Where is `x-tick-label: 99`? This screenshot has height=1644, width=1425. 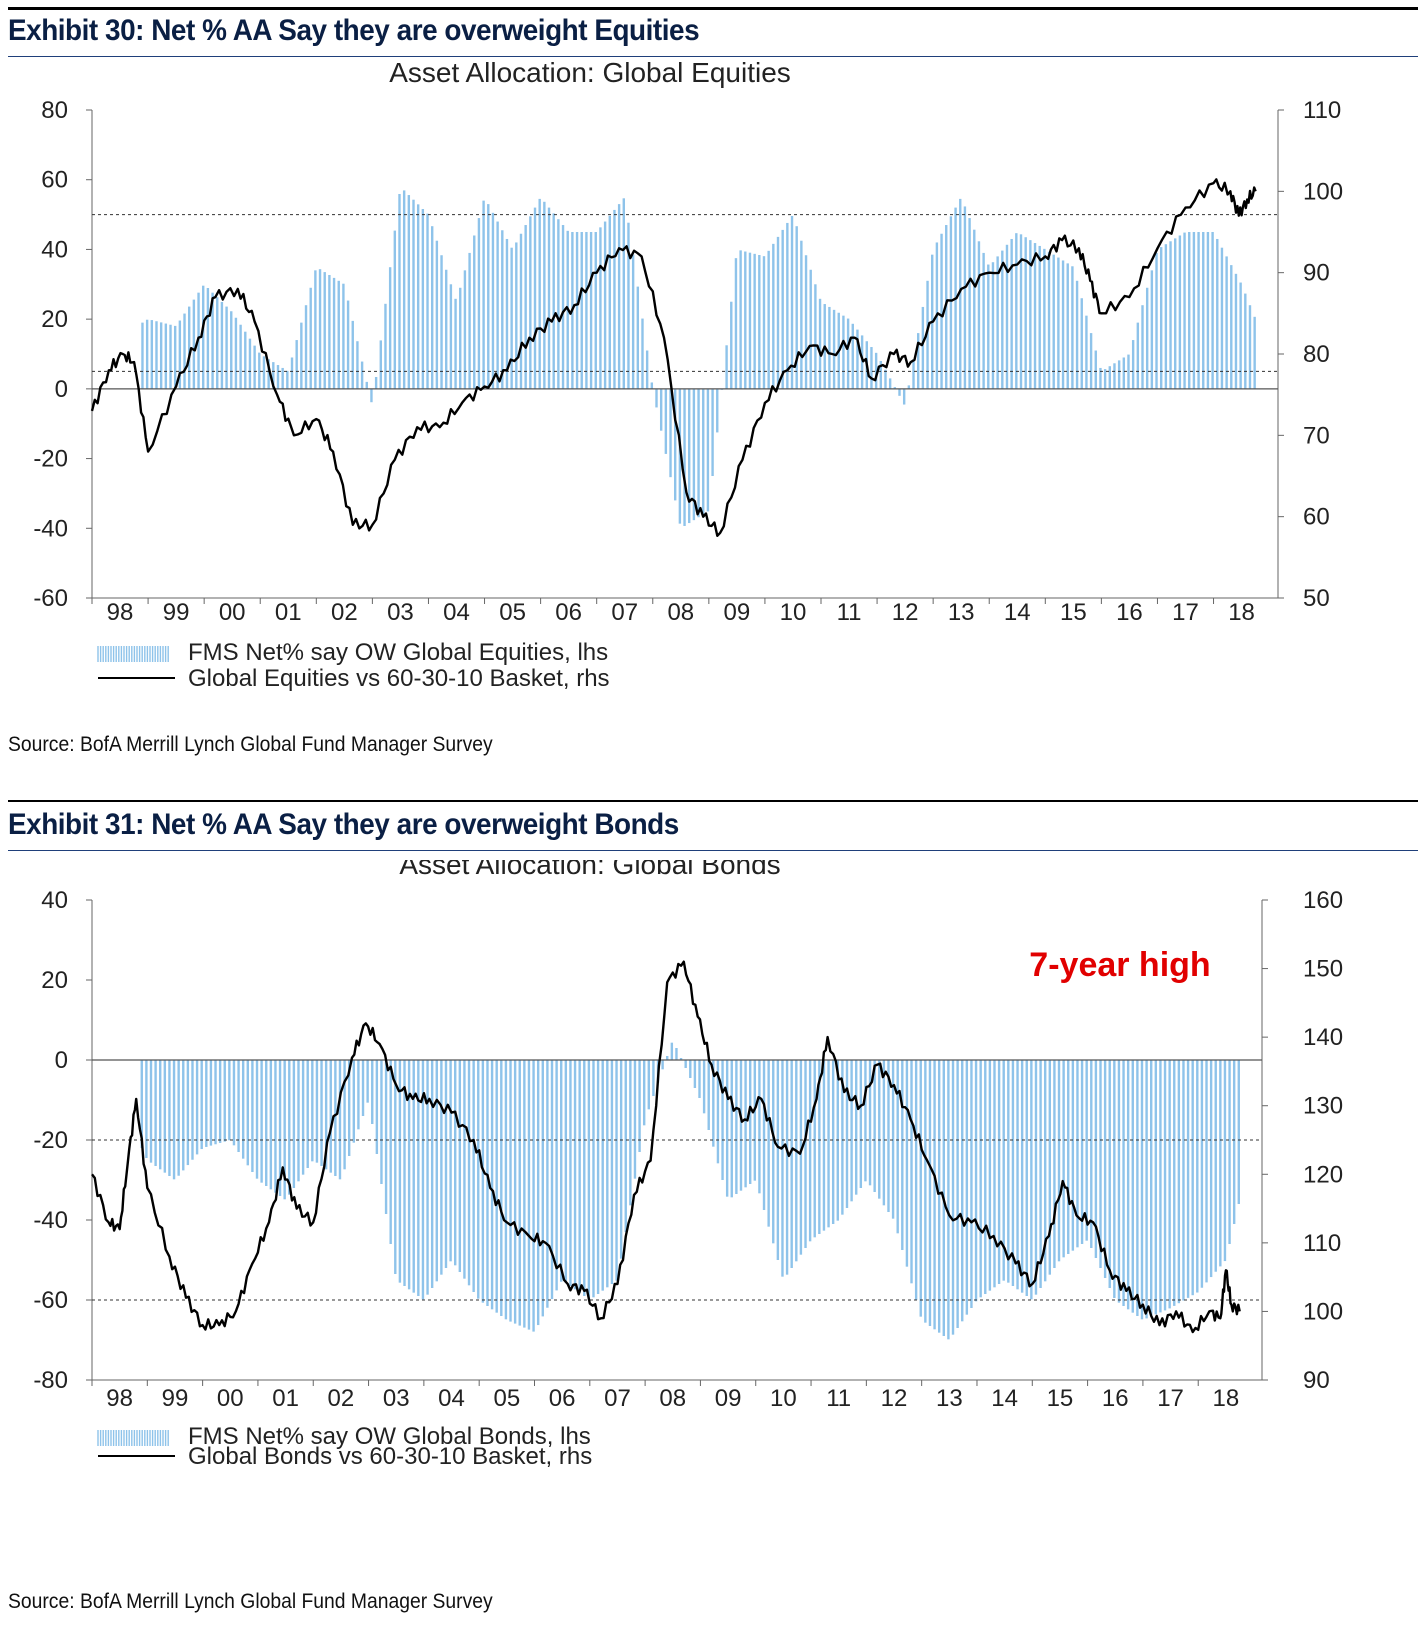
x-tick-label: 99 is located at coordinates (176, 612).